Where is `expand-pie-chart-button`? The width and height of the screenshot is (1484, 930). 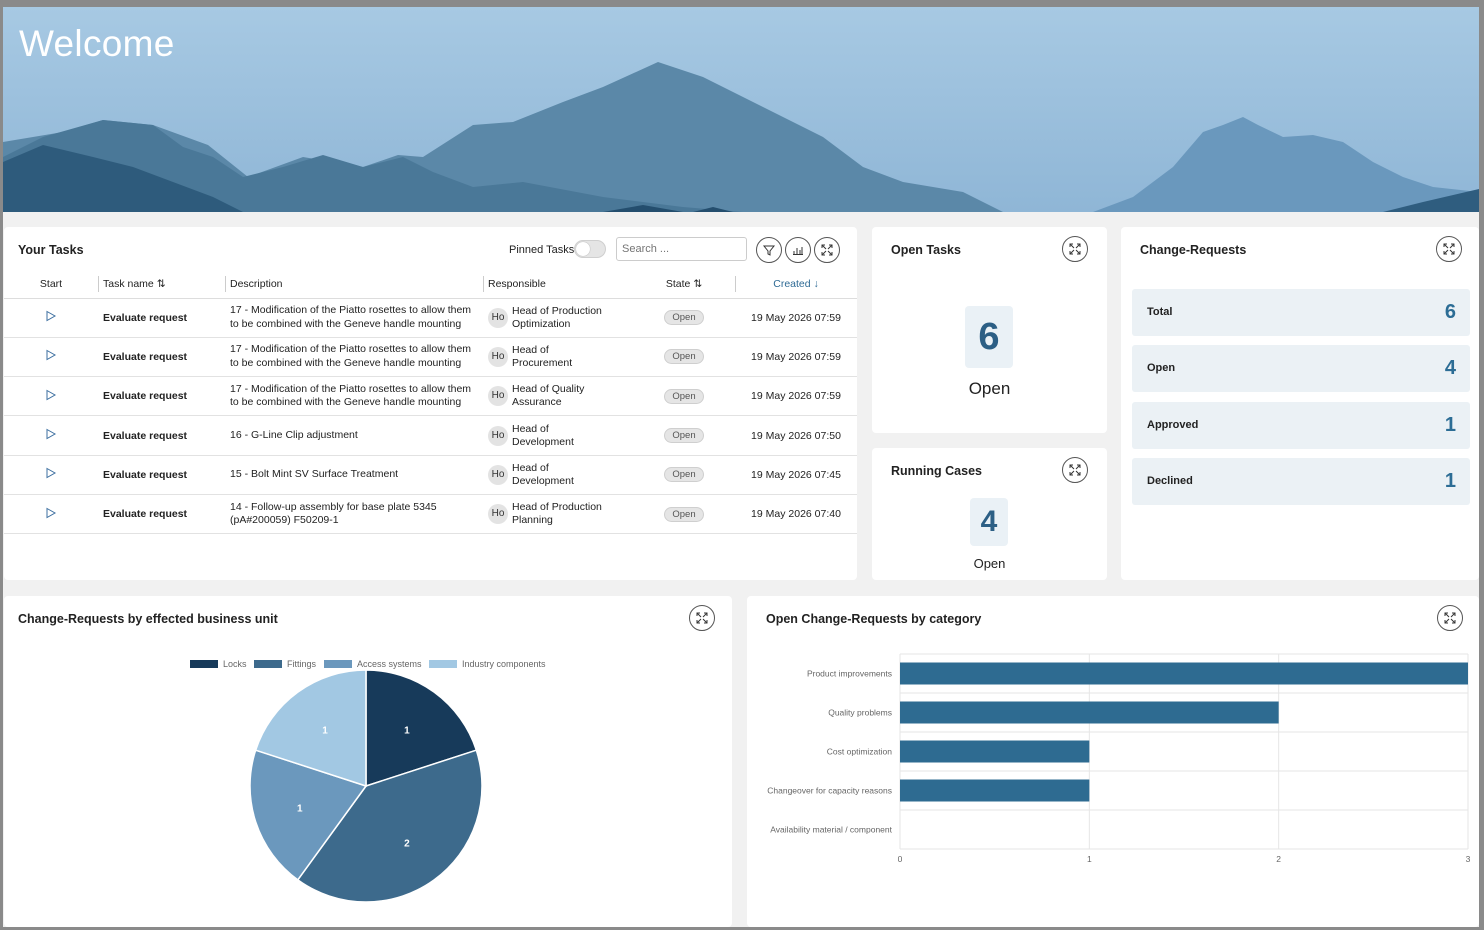 expand-pie-chart-button is located at coordinates (702, 618).